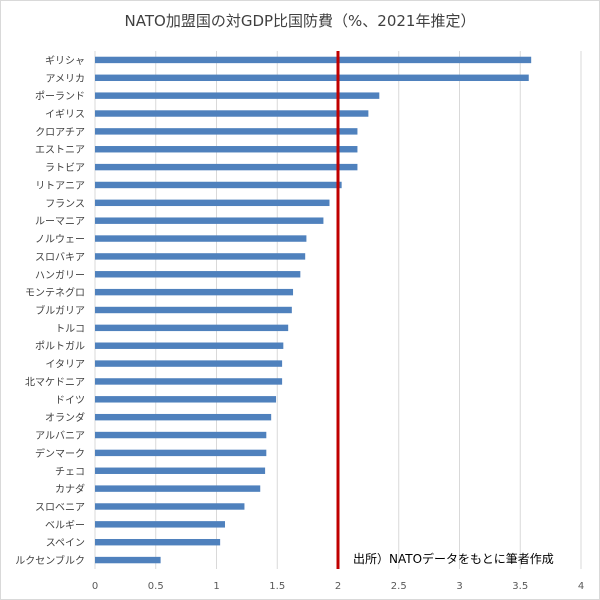 This screenshot has width=600, height=600. What do you see at coordinates (581, 586) in the screenshot?
I see `x-tick-label: 4` at bounding box center [581, 586].